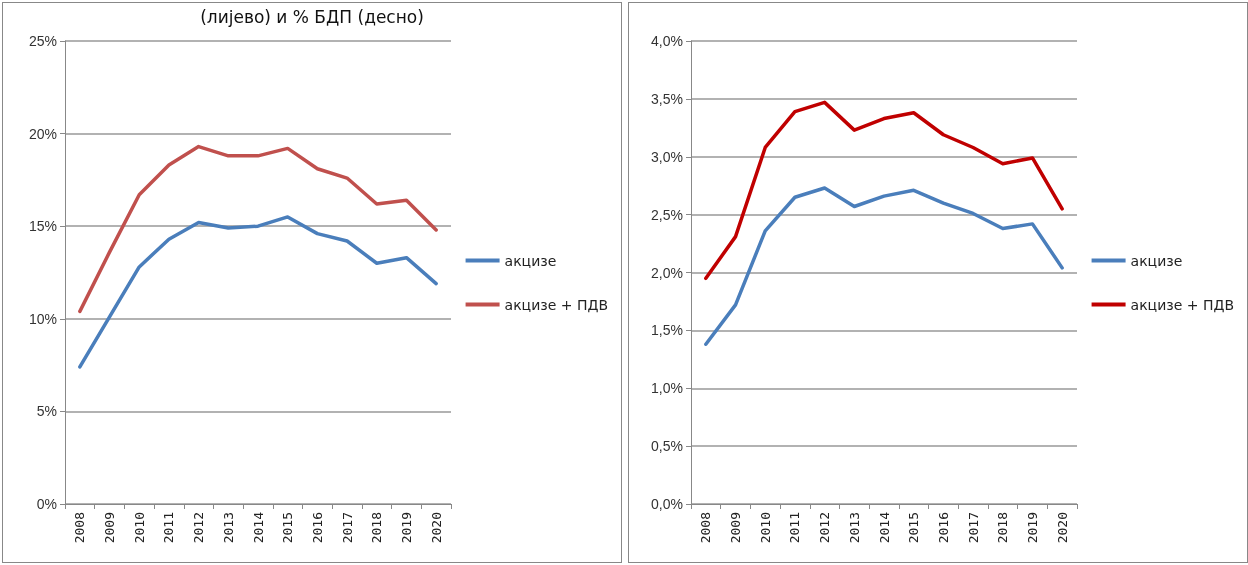  I want to click on y-tick-label: 4,0%, so click(667, 41).